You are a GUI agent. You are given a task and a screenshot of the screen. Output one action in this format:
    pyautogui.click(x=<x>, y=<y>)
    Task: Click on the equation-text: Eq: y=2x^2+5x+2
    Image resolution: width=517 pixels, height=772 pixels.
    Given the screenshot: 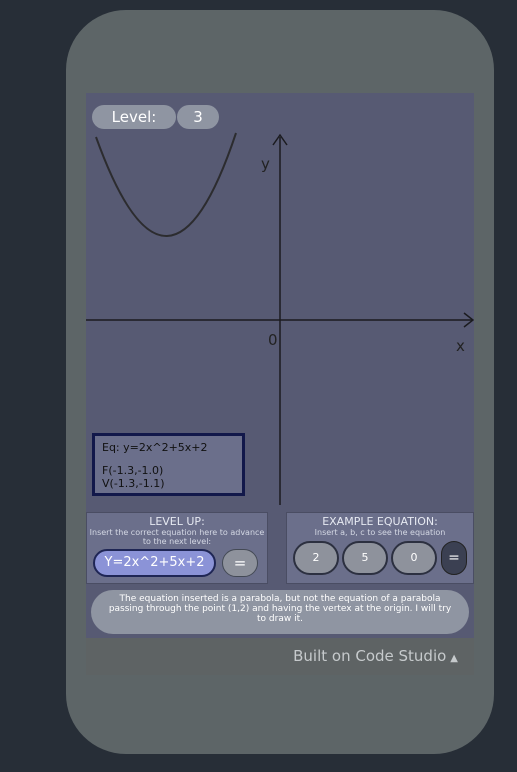 What is the action you would take?
    pyautogui.click(x=155, y=447)
    